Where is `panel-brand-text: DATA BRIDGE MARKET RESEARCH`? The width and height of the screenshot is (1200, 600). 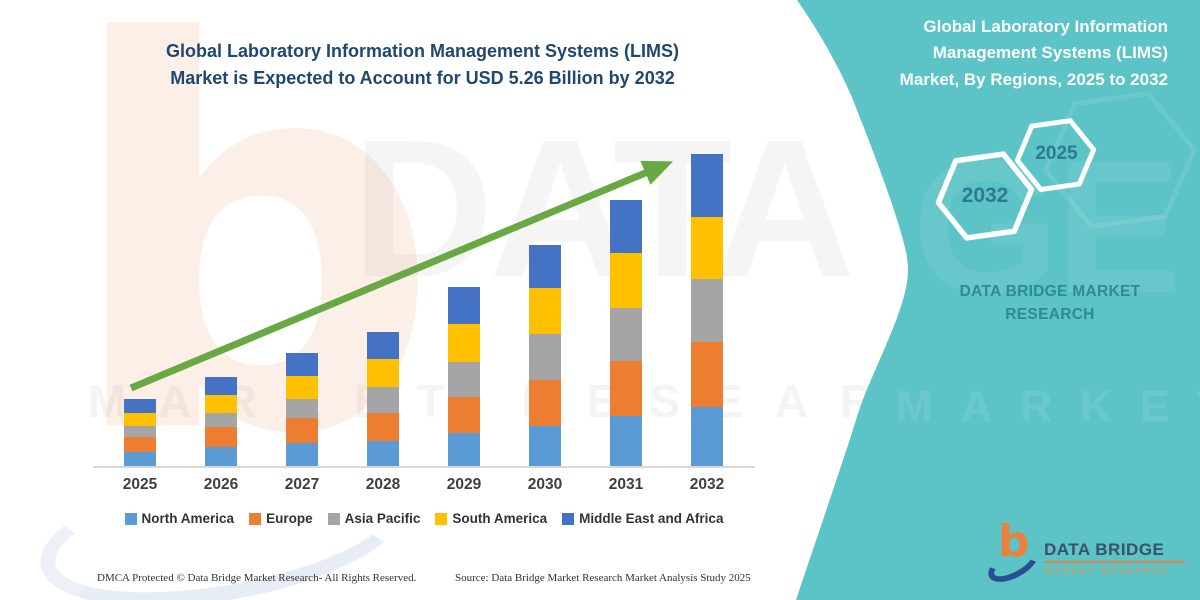 panel-brand-text: DATA BRIDGE MARKET RESEARCH is located at coordinates (1050, 303).